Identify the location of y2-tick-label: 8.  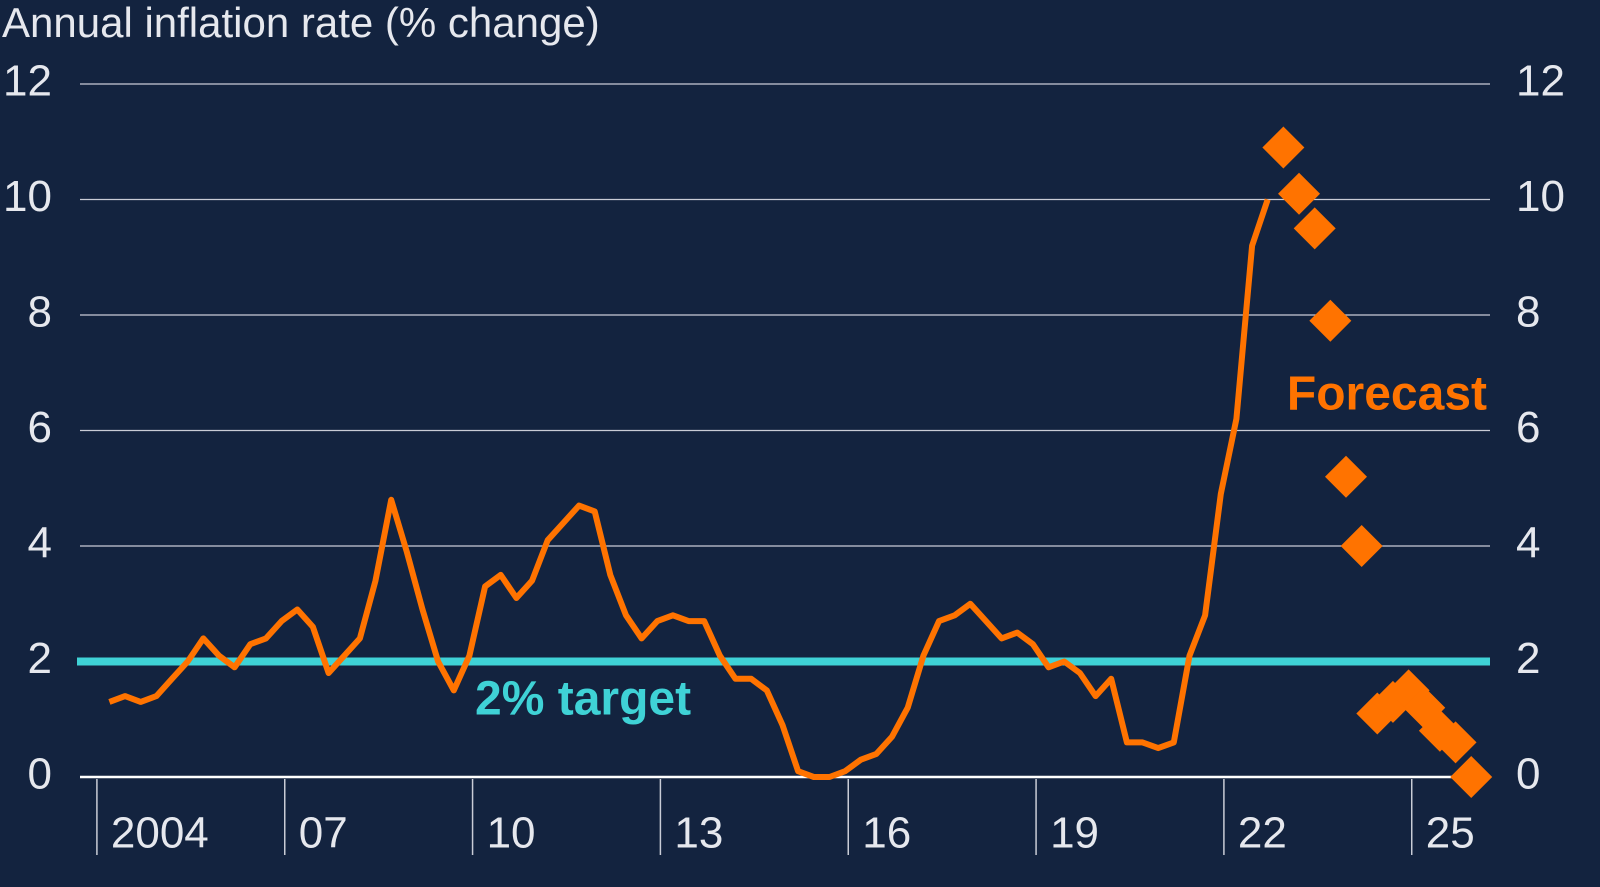
(1528, 312).